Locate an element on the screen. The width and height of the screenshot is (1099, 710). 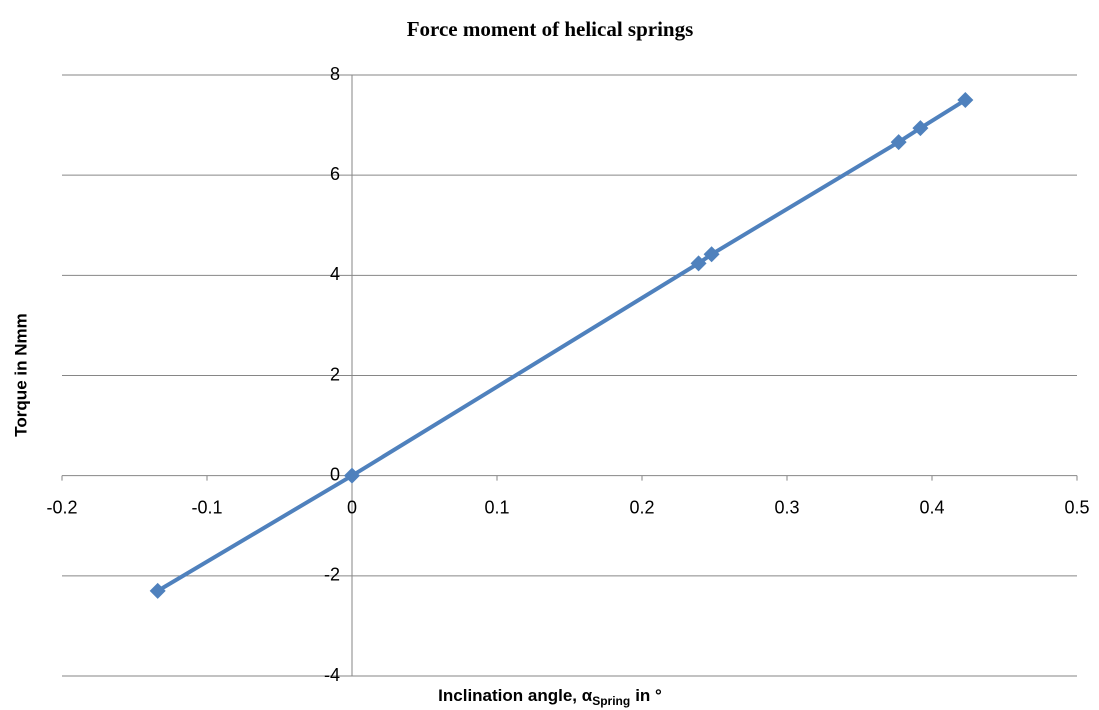
y-axis-label: Torque in Nmm is located at coordinates (20, 374).